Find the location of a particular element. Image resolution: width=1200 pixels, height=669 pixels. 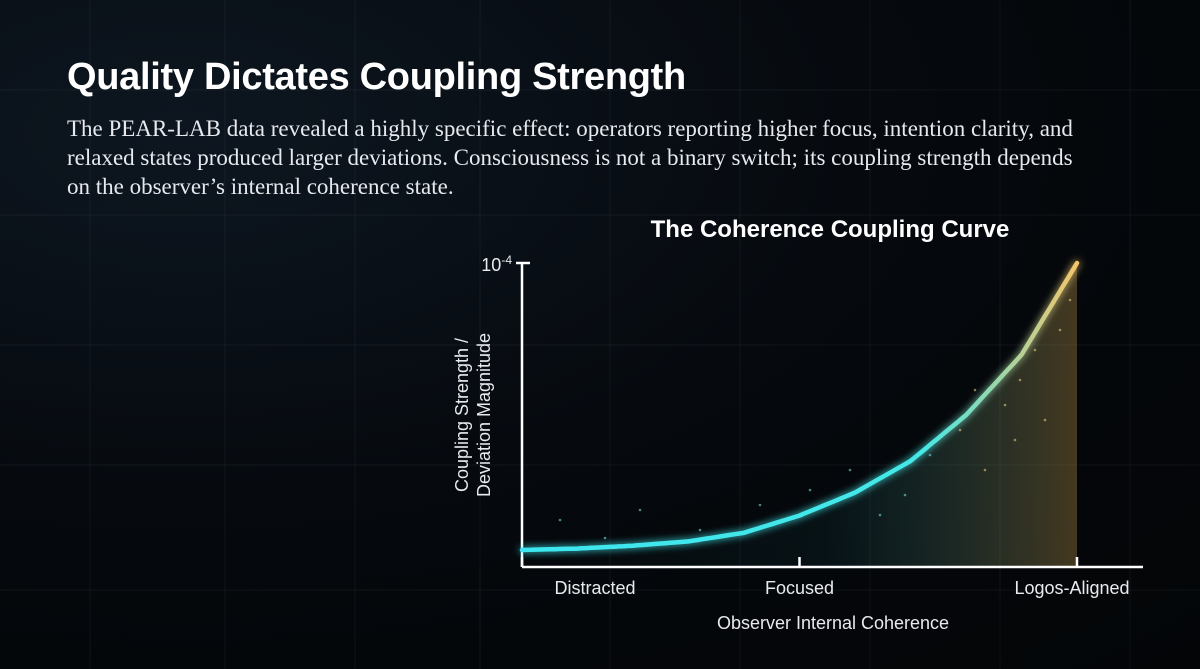

y-max-label: 10-4 is located at coordinates (496, 264).